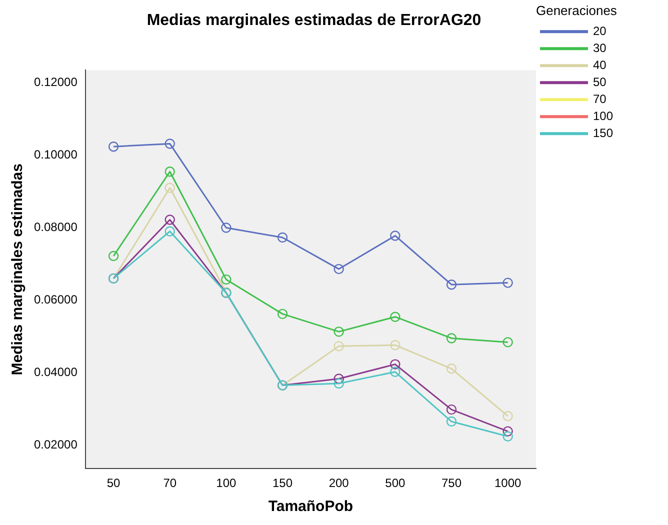 This screenshot has height=525, width=668. What do you see at coordinates (508, 483) in the screenshot?
I see `x-tick-label: 1000` at bounding box center [508, 483].